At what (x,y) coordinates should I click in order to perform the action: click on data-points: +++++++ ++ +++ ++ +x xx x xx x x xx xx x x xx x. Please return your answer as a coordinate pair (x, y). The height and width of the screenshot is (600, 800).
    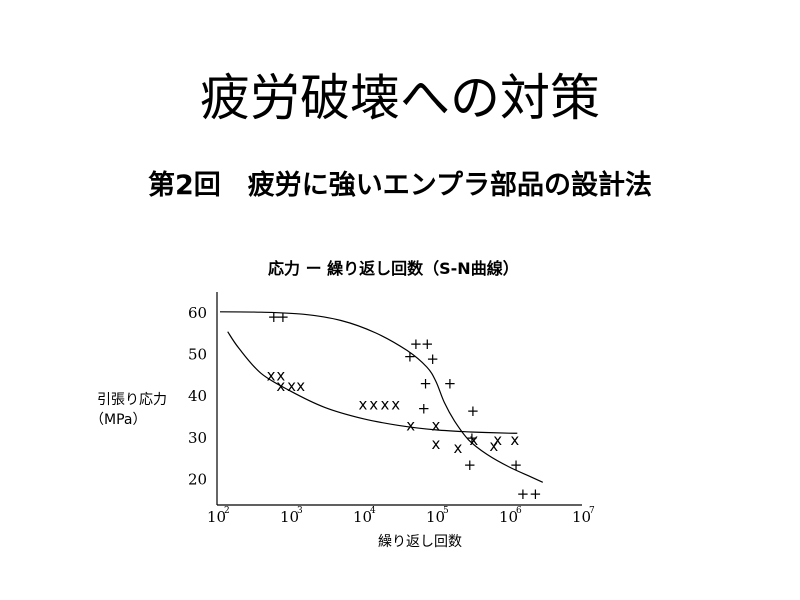
    Looking at the image, I should click on (404, 405).